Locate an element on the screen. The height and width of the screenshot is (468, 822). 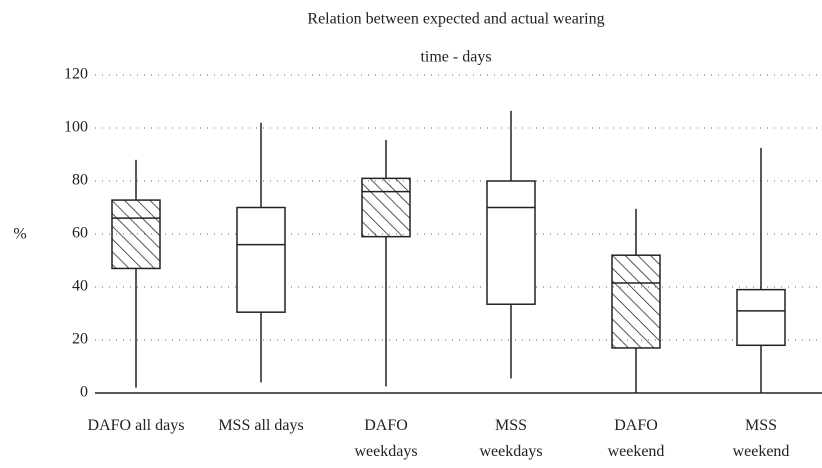
y-tick-label: 80 is located at coordinates (80, 180).